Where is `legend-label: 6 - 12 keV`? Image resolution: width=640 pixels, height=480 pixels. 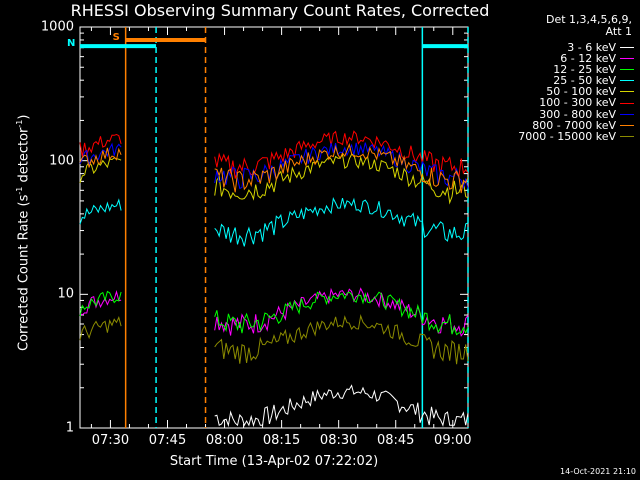 legend-label: 6 - 12 keV is located at coordinates (588, 59).